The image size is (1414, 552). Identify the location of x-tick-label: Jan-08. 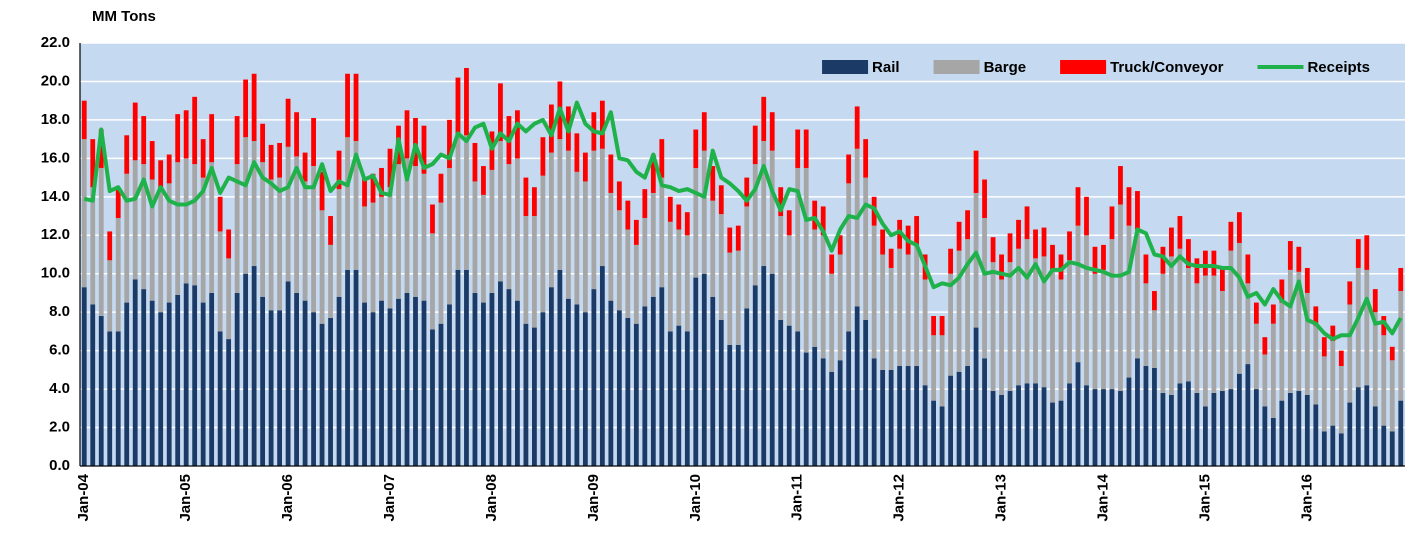
(491, 498).